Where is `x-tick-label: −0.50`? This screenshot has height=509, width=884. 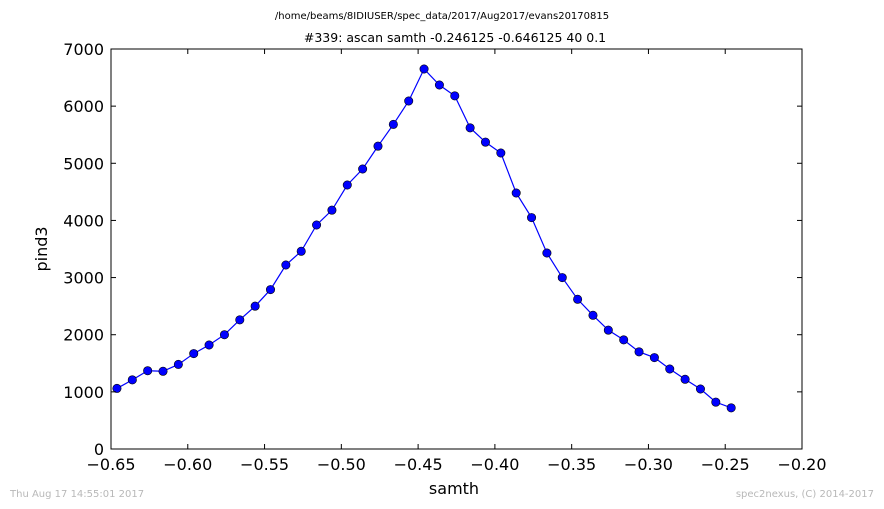 x-tick-label: −0.50 is located at coordinates (341, 464).